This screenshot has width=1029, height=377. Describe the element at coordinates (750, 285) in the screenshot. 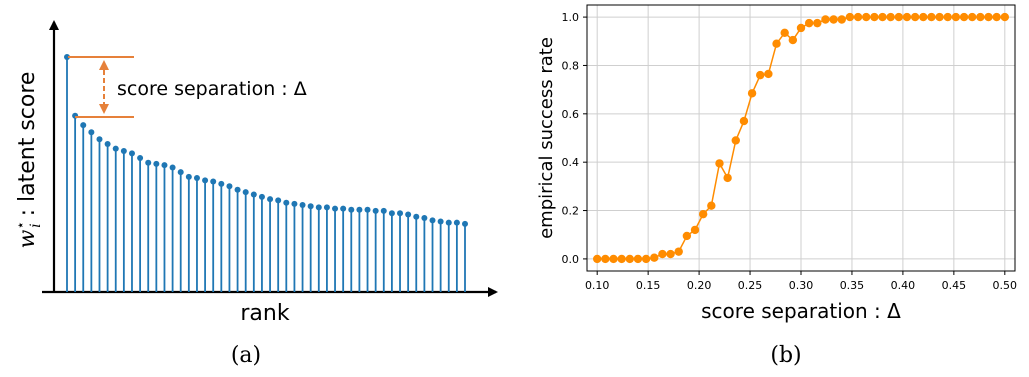

I see `x-tick-label: 0.25` at that location.